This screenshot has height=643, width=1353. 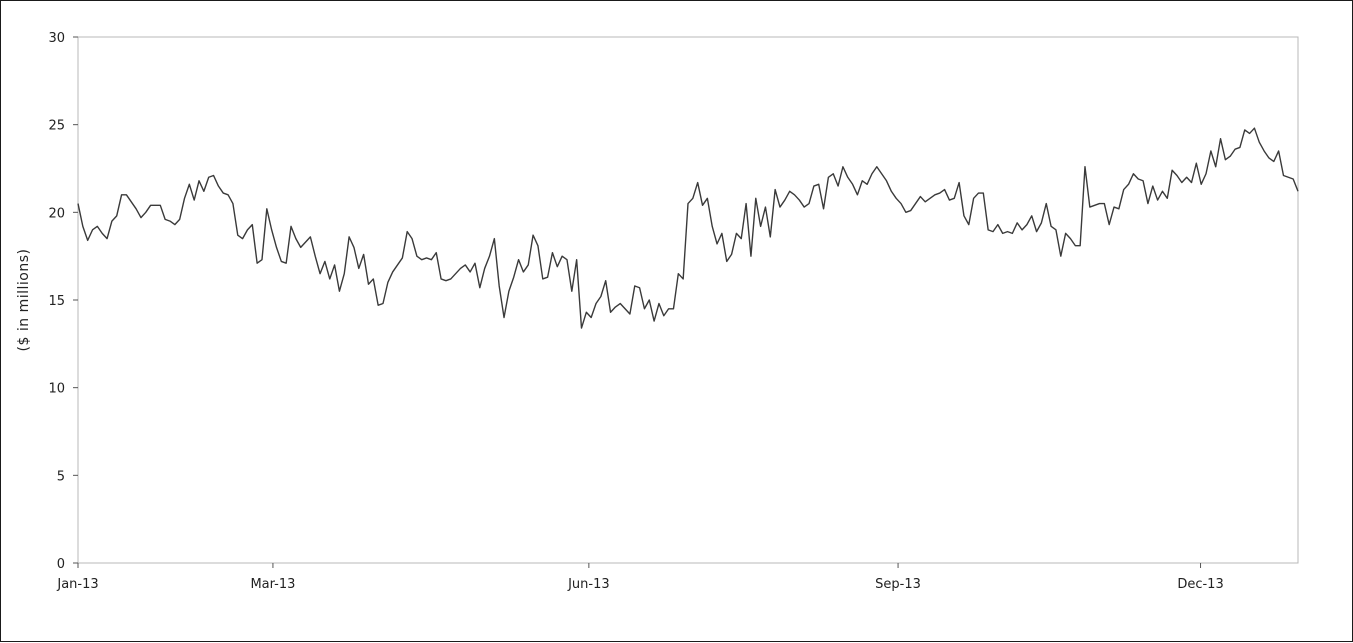 What do you see at coordinates (588, 584) in the screenshot?
I see `x-tick-label: Jun-13` at bounding box center [588, 584].